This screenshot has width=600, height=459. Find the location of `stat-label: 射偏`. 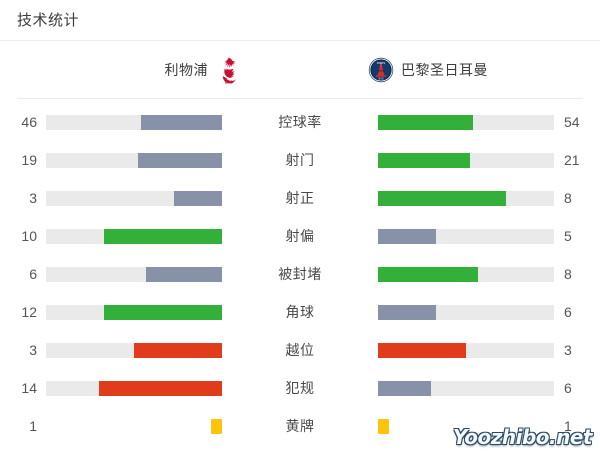

stat-label: 射偏 is located at coordinates (300, 236).